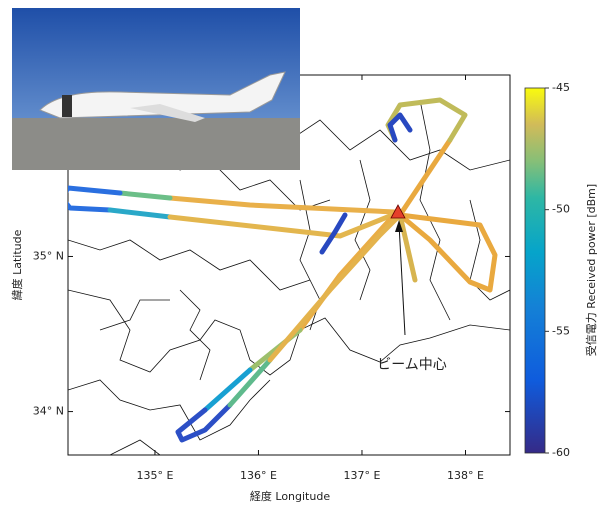  What do you see at coordinates (162, 95) in the screenshot?
I see `photo-jet` at bounding box center [162, 95].